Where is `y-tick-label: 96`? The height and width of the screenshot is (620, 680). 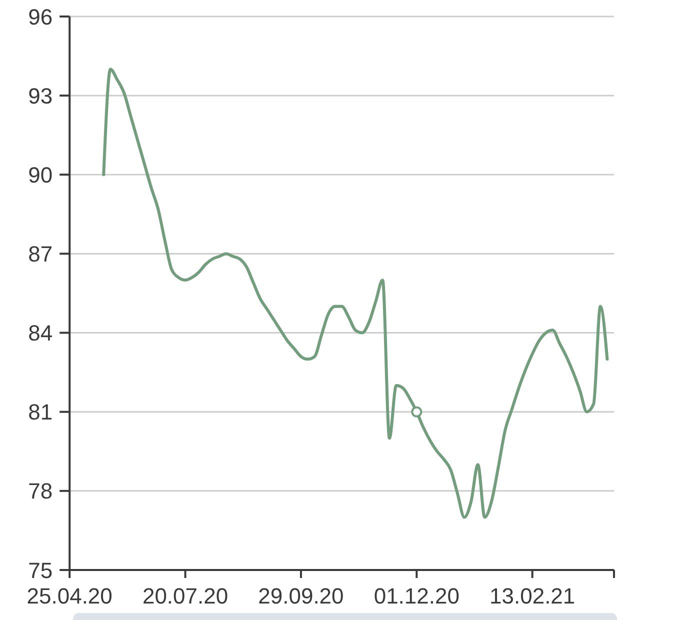 y-tick-label: 96 is located at coordinates (40, 17).